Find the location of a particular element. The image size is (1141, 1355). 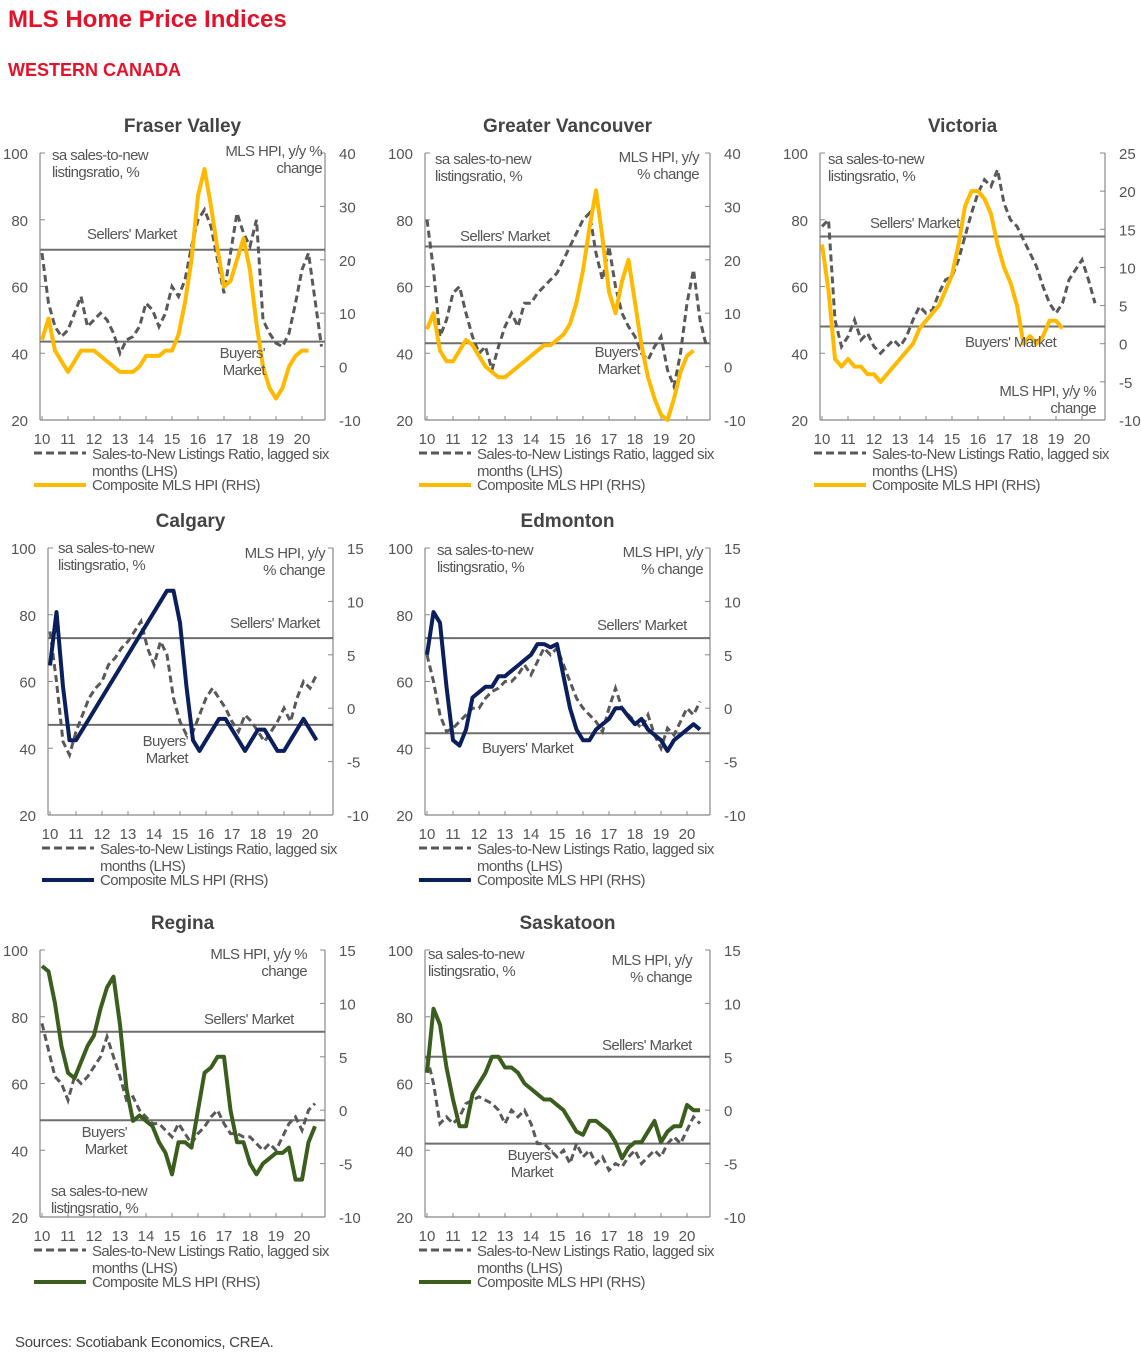

right-tick-label: 40 is located at coordinates (347, 154).